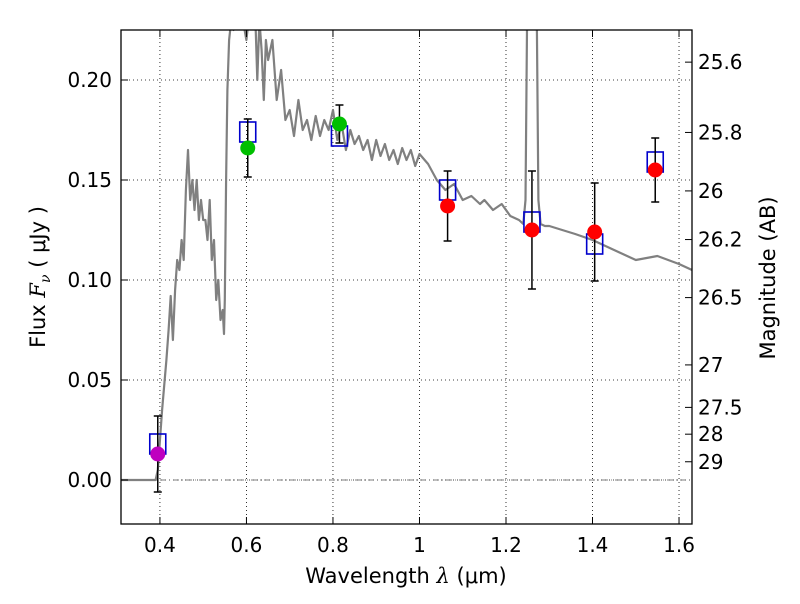 Image resolution: width=800 pixels, height=604 pixels. I want to click on magnitude-tick-label: 26.5, so click(720, 298).